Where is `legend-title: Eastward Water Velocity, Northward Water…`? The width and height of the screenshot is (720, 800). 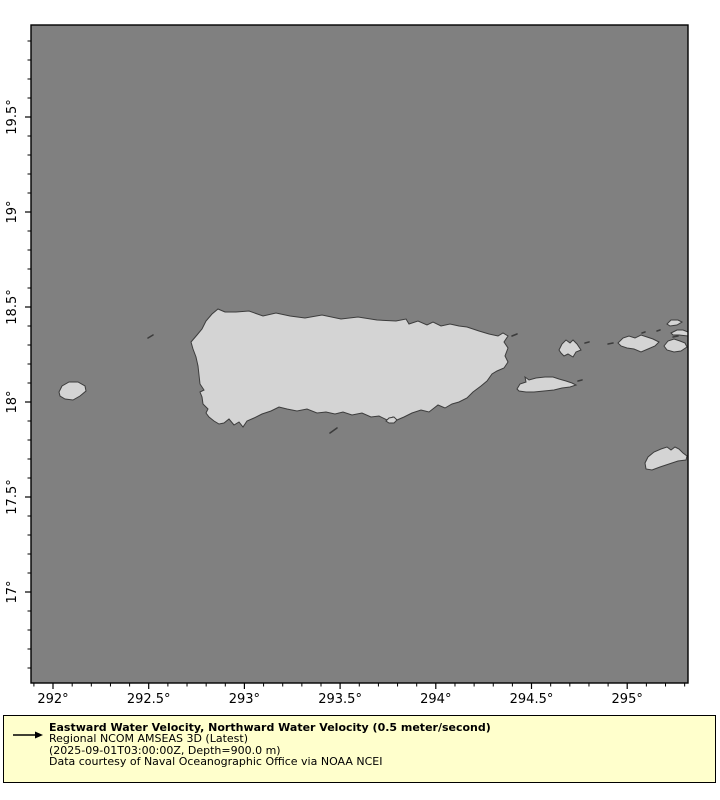
legend-title: Eastward Water Velocity, Northward Water… is located at coordinates (270, 727).